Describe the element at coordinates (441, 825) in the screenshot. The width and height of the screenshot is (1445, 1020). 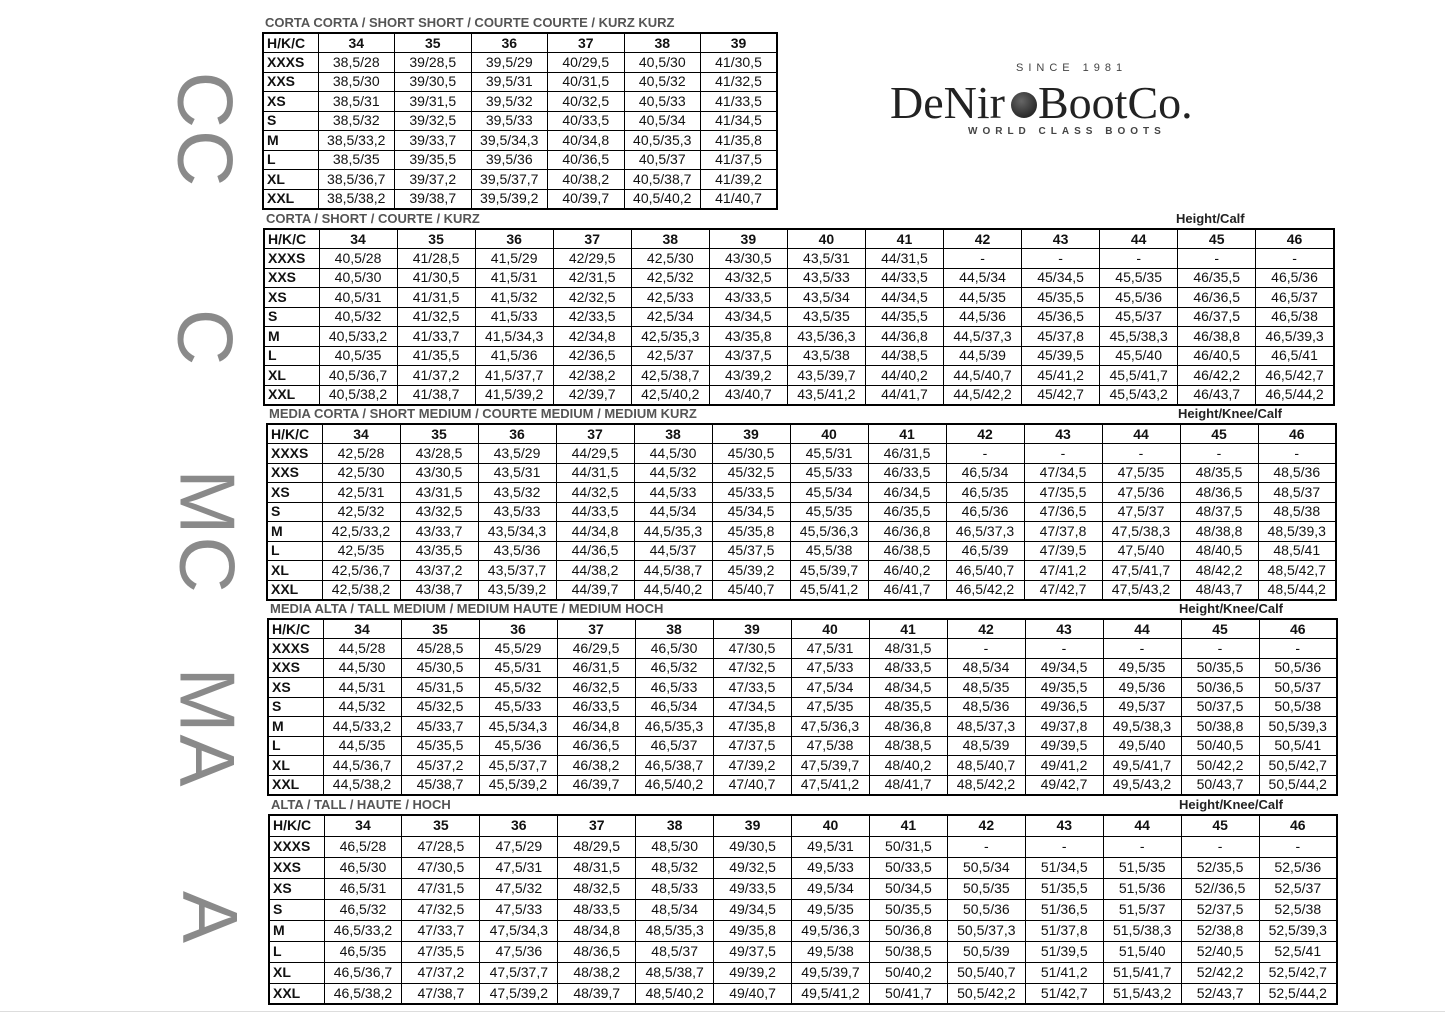
I see `header-cell: 35` at that location.